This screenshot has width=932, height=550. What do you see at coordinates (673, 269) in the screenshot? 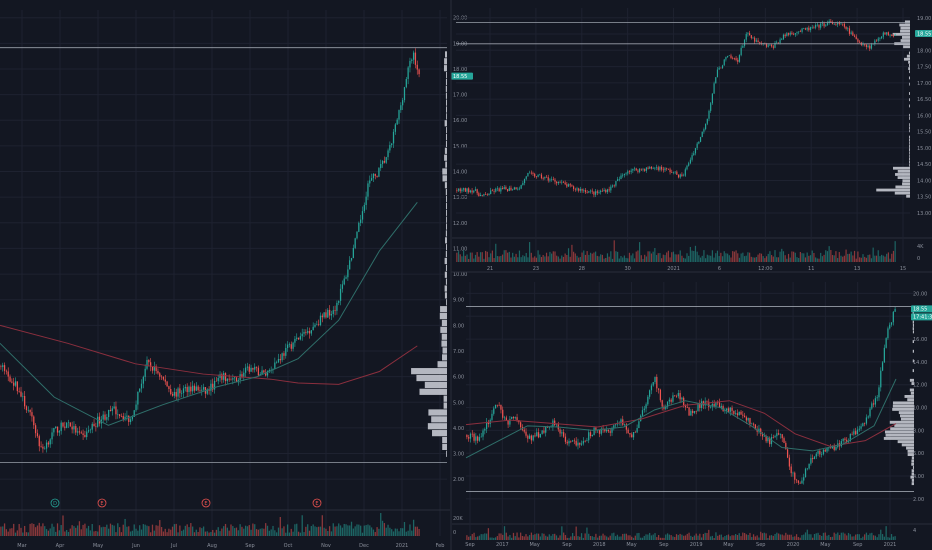
I see `tr-time-tick: 2021` at bounding box center [673, 269].